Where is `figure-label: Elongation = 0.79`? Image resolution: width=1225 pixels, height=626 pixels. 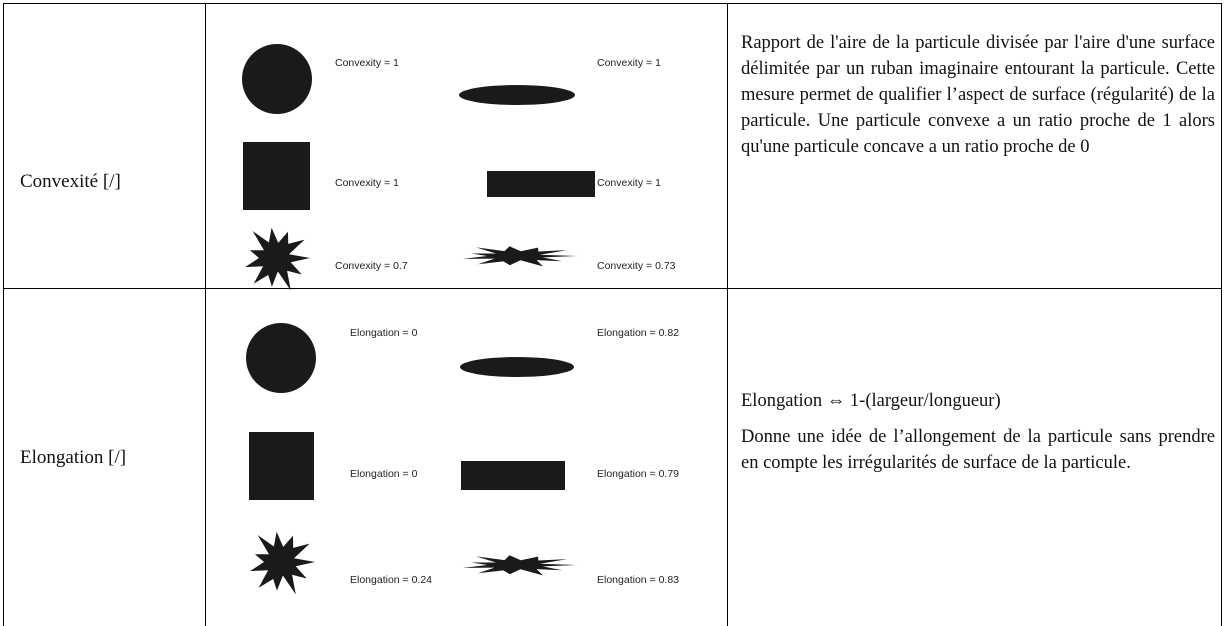 figure-label: Elongation = 0.79 is located at coordinates (638, 474).